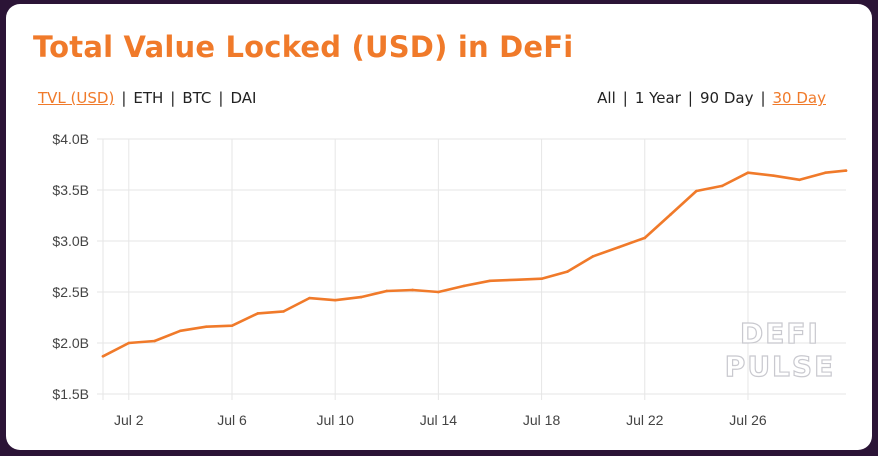 The image size is (878, 456). Describe the element at coordinates (70, 139) in the screenshot. I see `y-tick-label: $4.0B` at that location.